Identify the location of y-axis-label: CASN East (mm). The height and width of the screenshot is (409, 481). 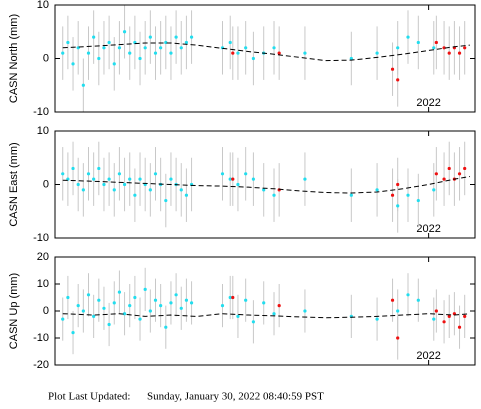
(14, 184).